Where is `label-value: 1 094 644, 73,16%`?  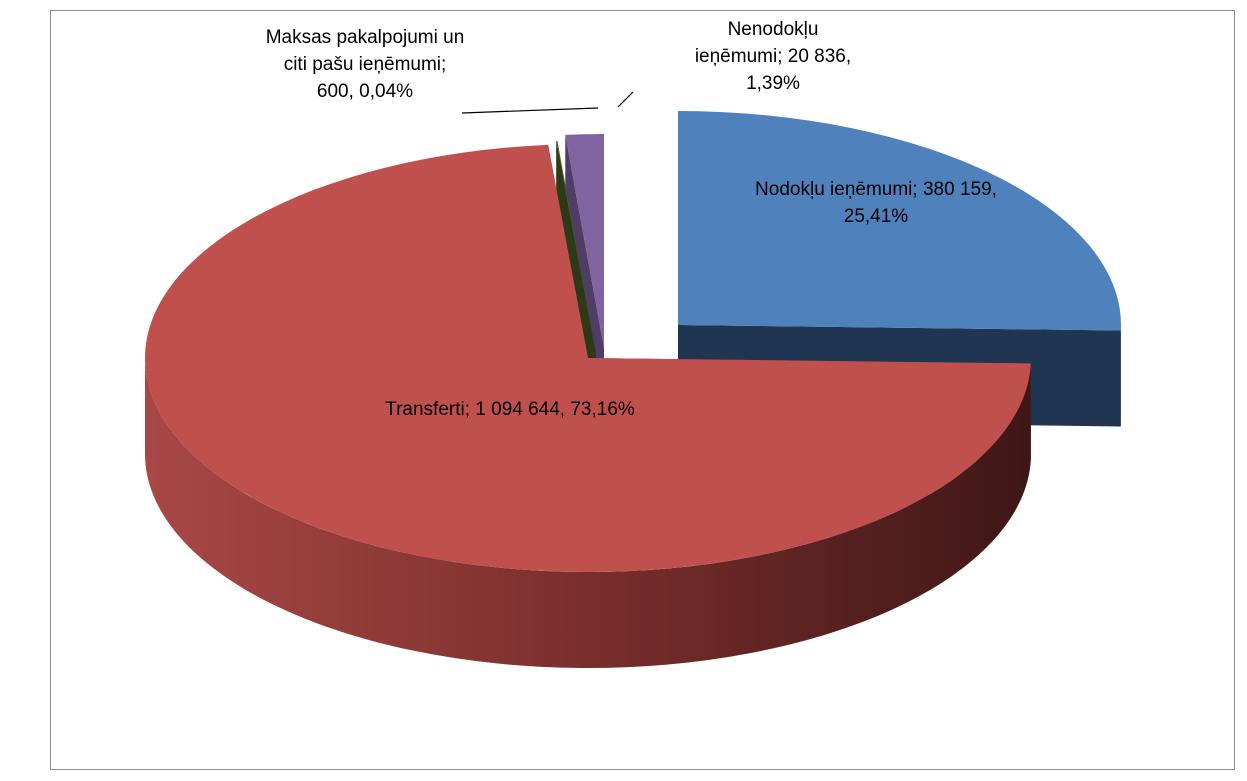
label-value: 1 094 644, 73,16% is located at coordinates (555, 409).